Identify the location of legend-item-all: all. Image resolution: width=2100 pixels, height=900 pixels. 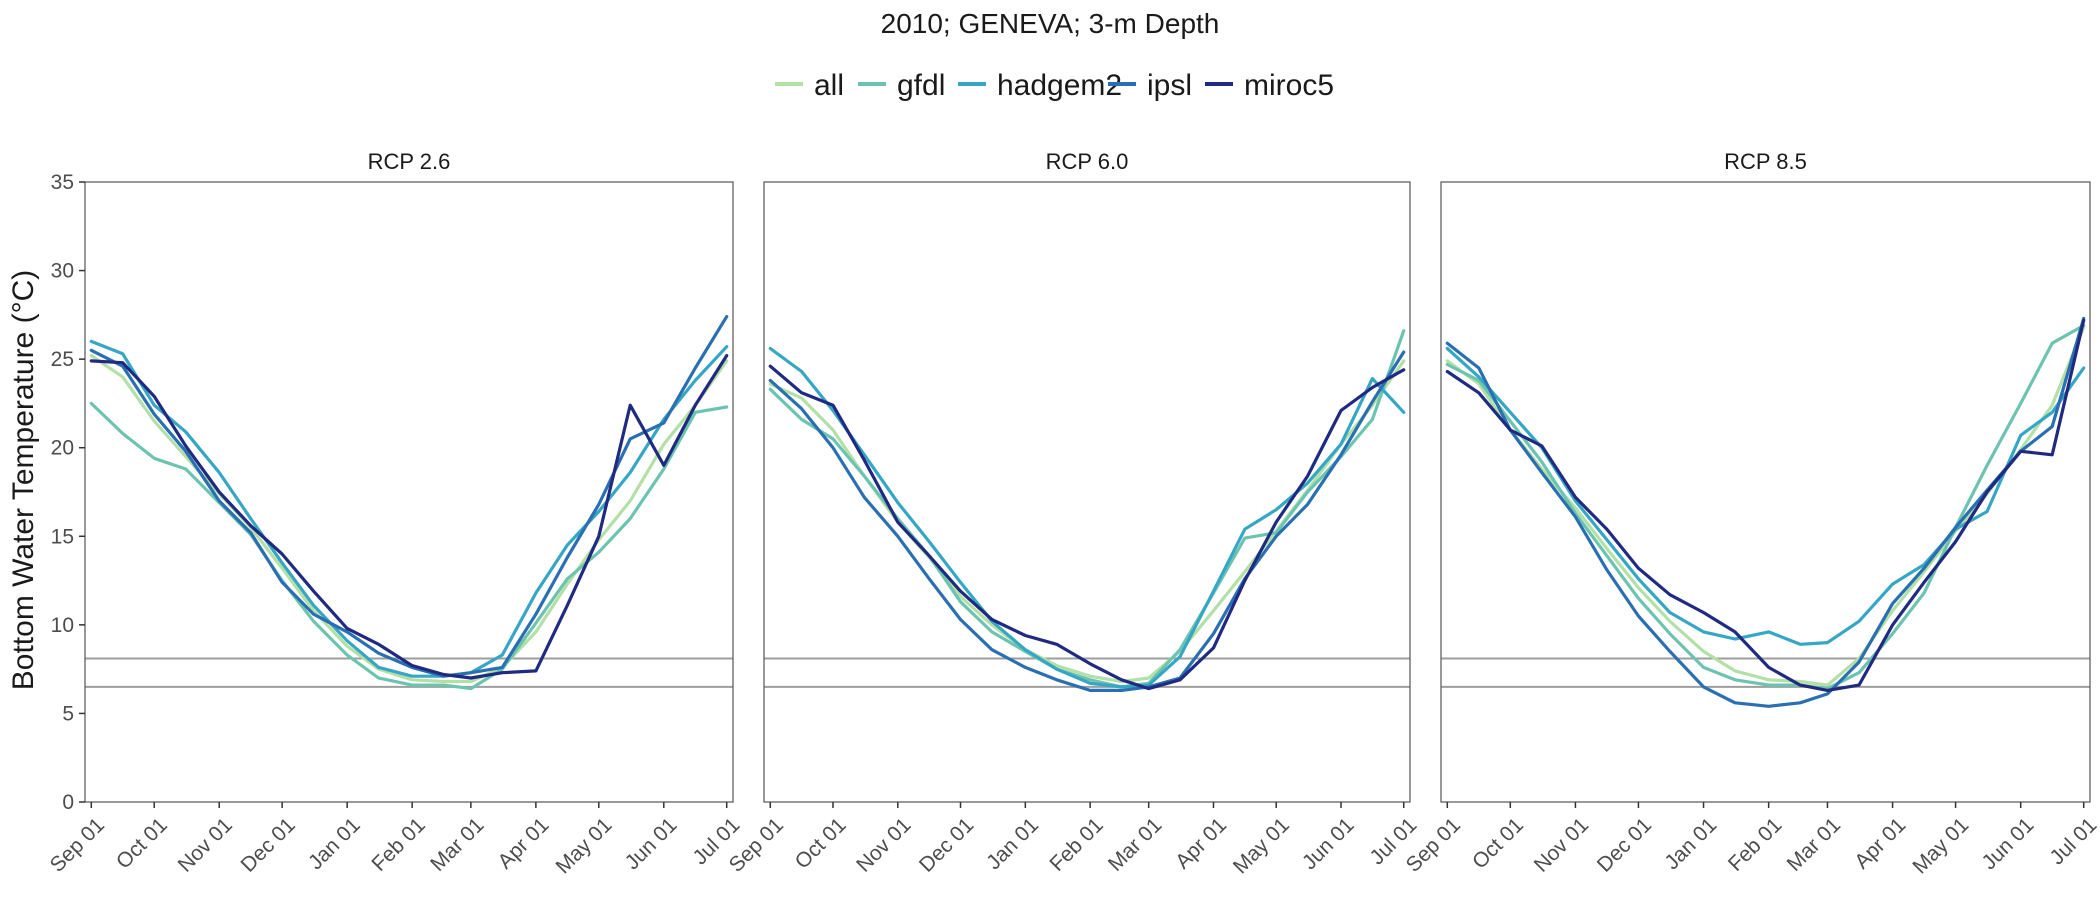
(809, 85).